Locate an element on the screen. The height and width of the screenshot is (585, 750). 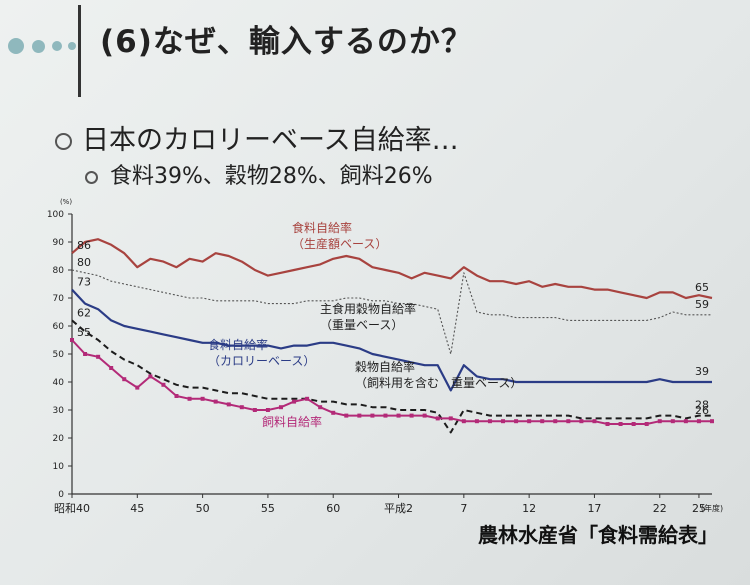
series-annotation: 飼料自給率 is located at coordinates (292, 421).